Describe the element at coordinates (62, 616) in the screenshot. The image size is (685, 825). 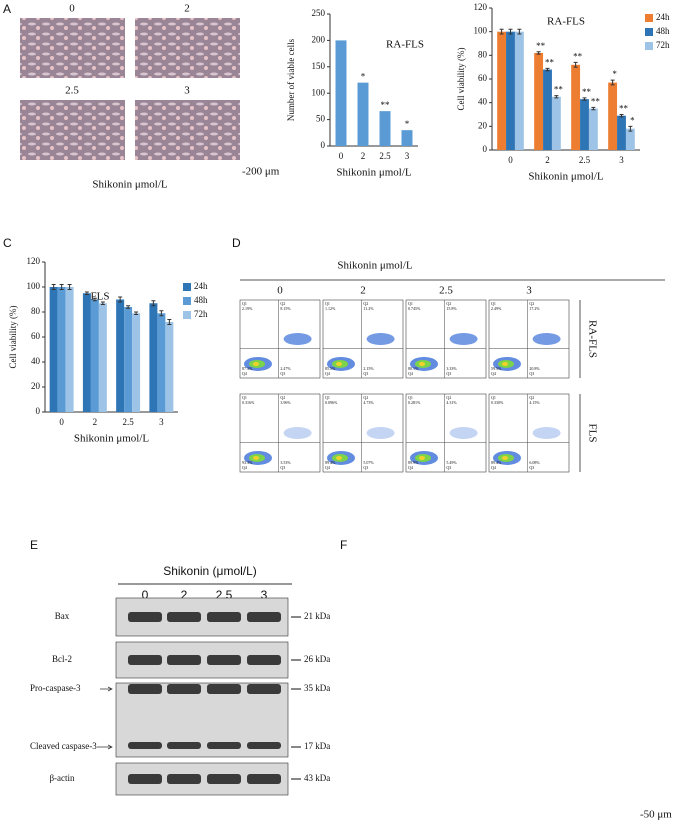
I see `band-name: Bax` at that location.